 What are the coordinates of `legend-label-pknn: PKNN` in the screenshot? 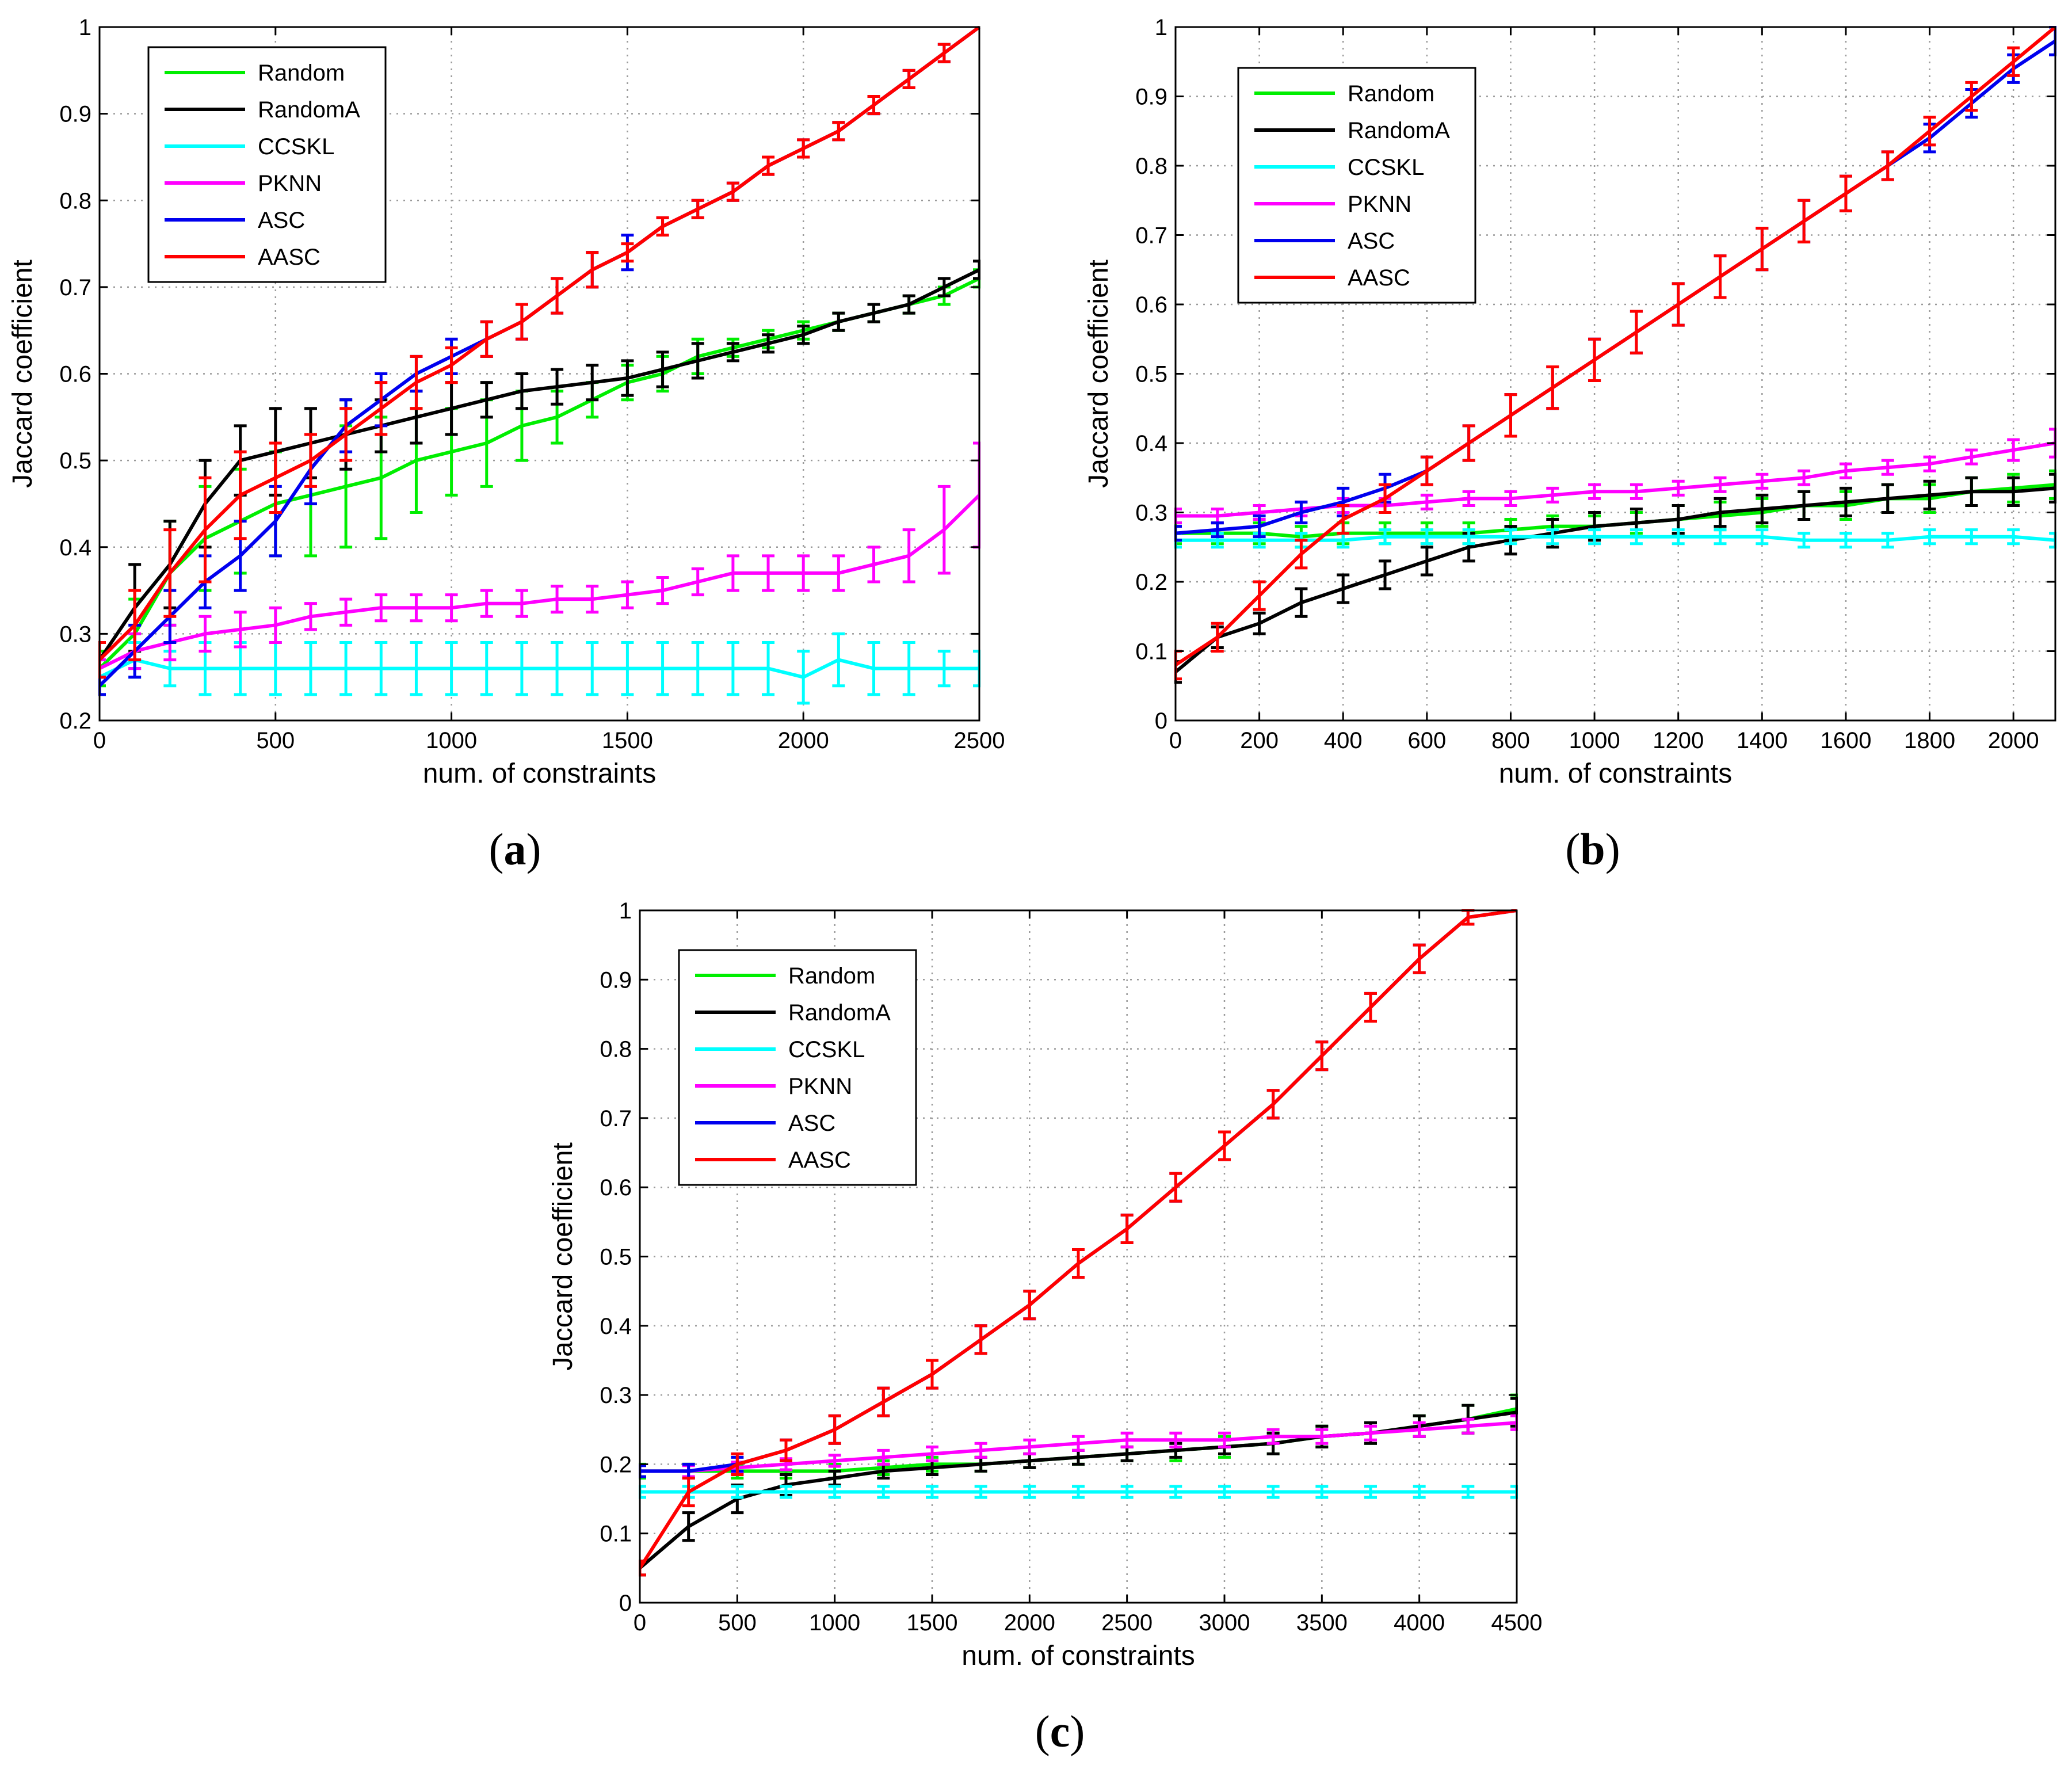 It's located at (1379, 204).